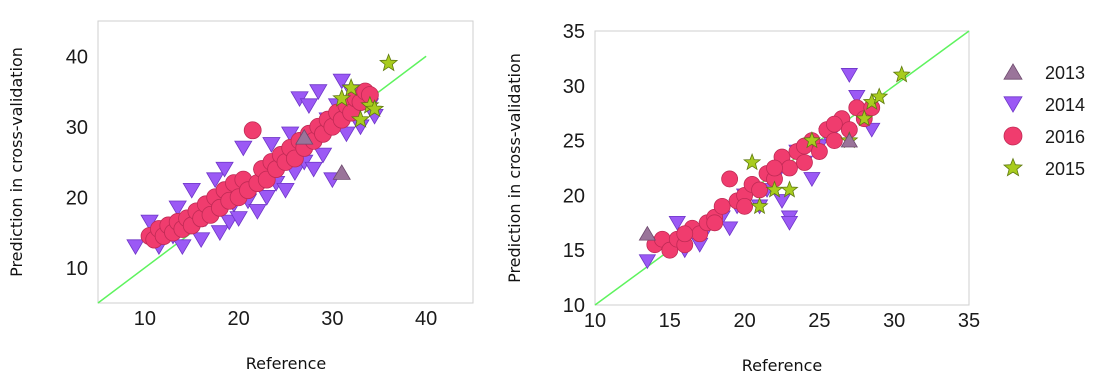 Image resolution: width=1105 pixels, height=378 pixels. Describe the element at coordinates (1043, 168) in the screenshot. I see `legend-item-2015: 2015` at that location.